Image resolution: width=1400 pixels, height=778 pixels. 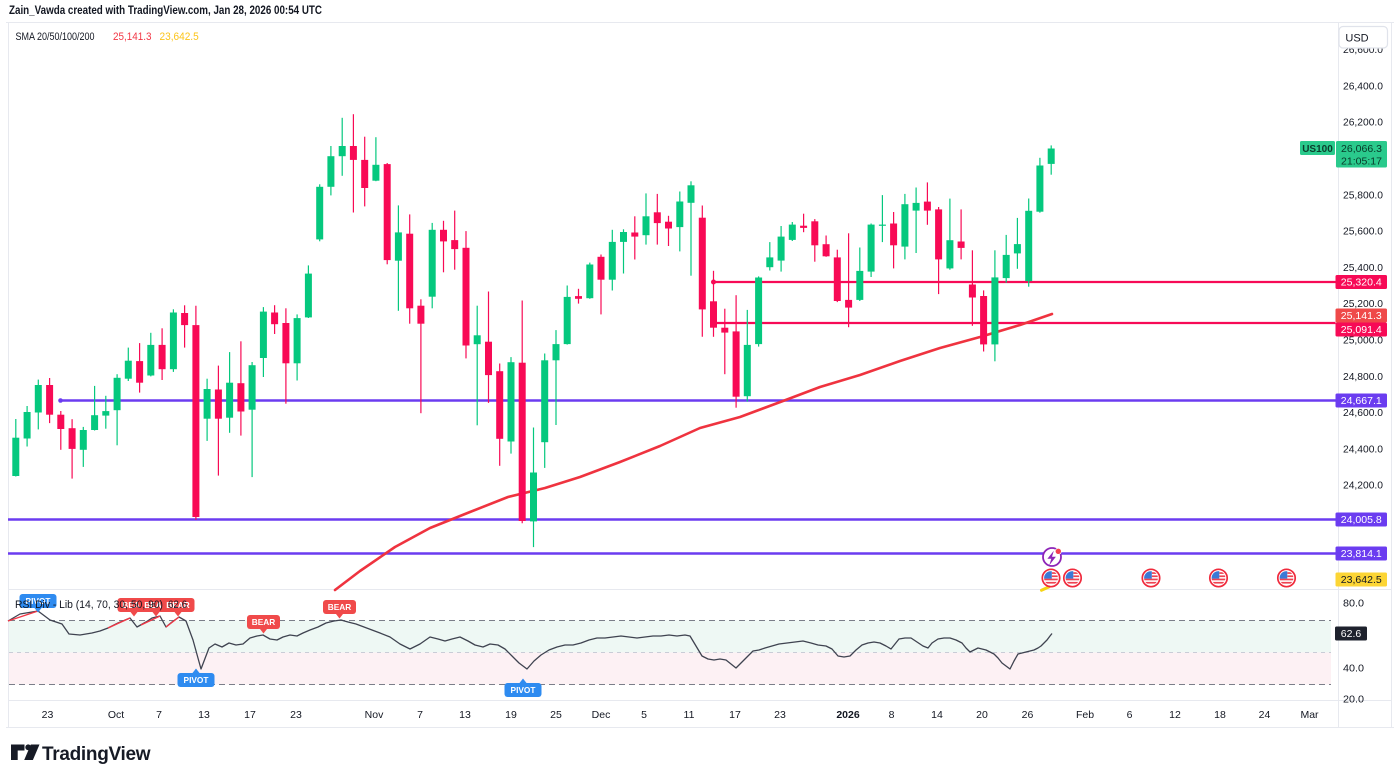 What do you see at coordinates (1361, 401) in the screenshot?
I see `svg-text: 24,667.1` at bounding box center [1361, 401].